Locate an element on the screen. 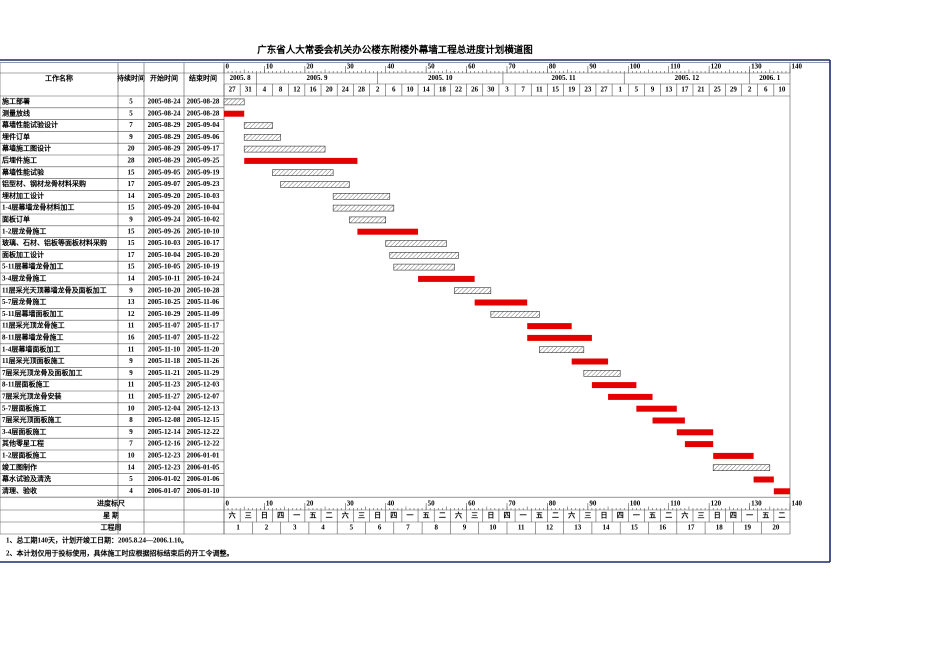 The height and width of the screenshot is (672, 950). day-label: 30 is located at coordinates (491, 90).